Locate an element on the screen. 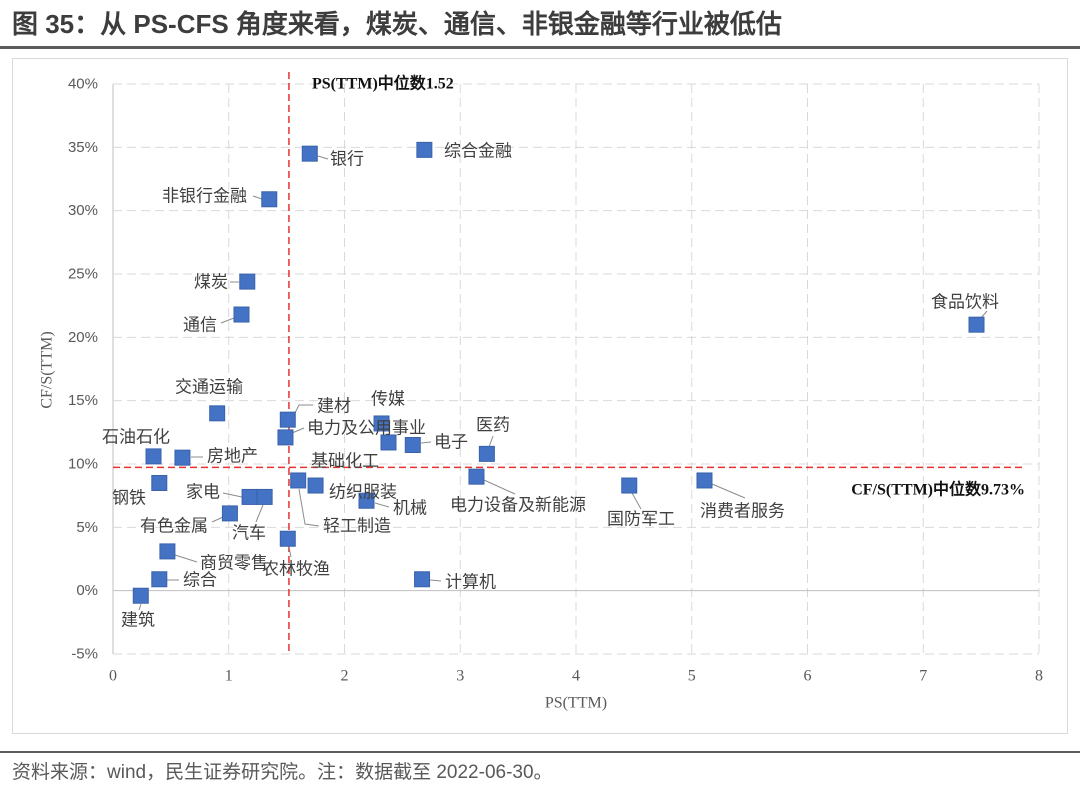 The height and width of the screenshot is (791, 1080). x-tick-label: 3 is located at coordinates (460, 676).